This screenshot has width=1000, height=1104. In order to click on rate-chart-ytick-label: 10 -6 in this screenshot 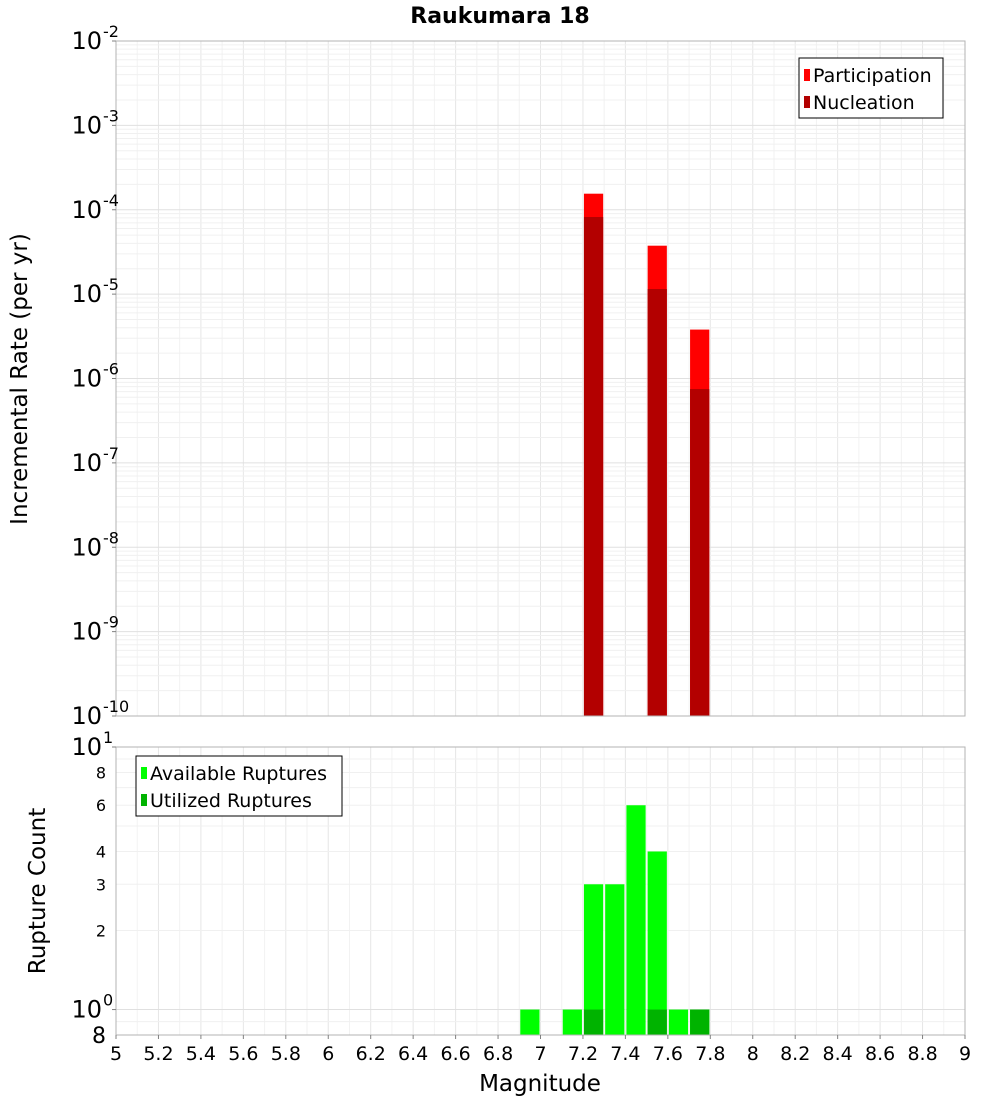, I will do `click(95, 376)`.